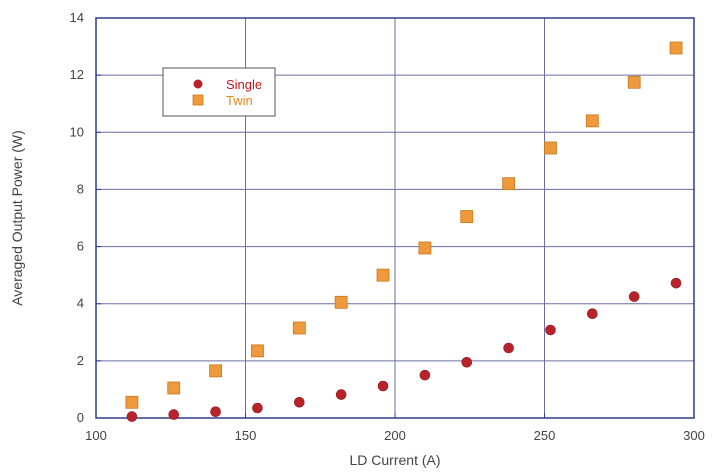 This screenshot has width=716, height=473. What do you see at coordinates (246, 435) in the screenshot?
I see `x-tick-label: 150` at bounding box center [246, 435].